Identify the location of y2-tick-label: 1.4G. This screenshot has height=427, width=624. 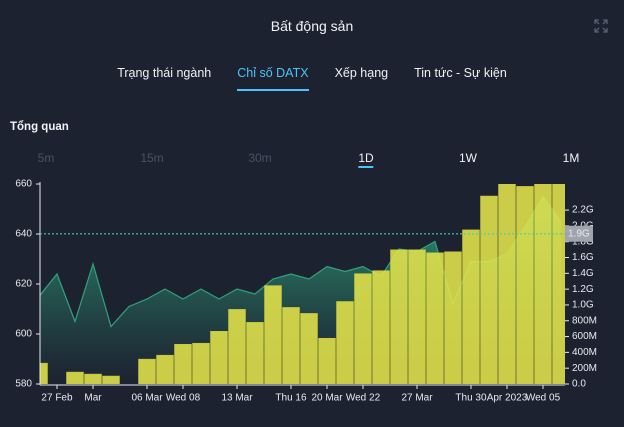
(583, 273).